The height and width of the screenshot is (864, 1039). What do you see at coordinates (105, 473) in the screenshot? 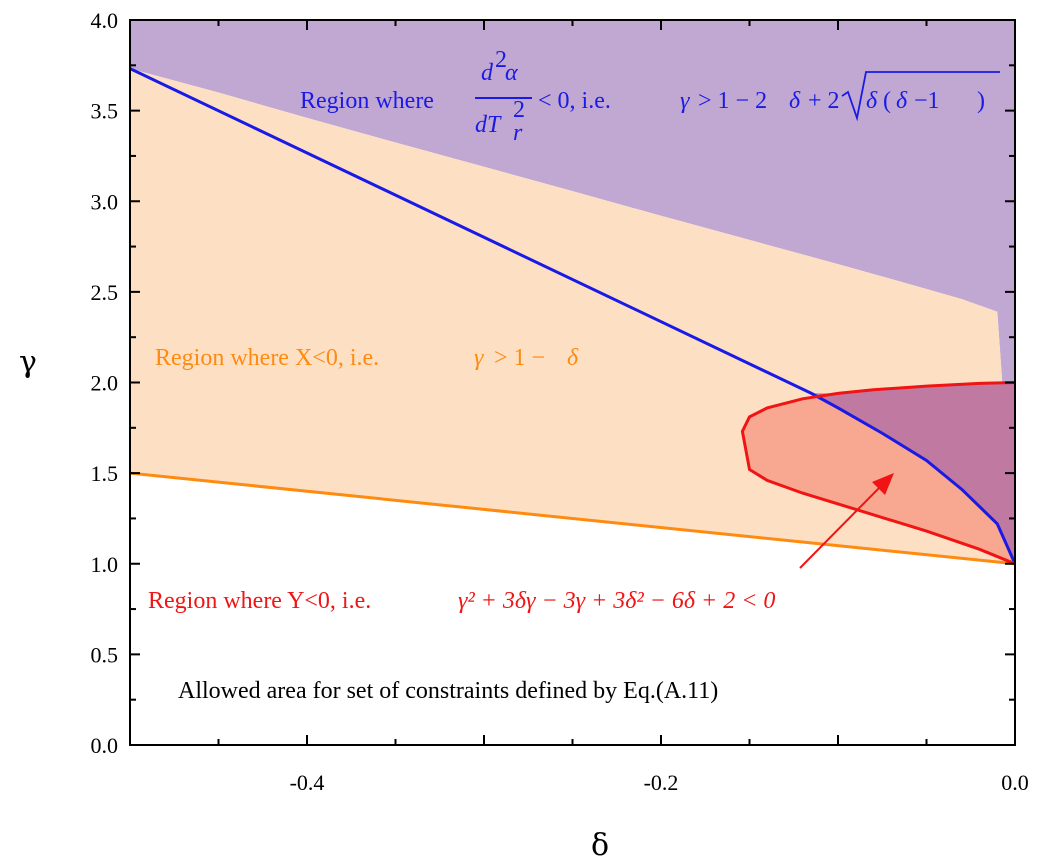
I see `y-tick-label: 1.5` at bounding box center [105, 473].